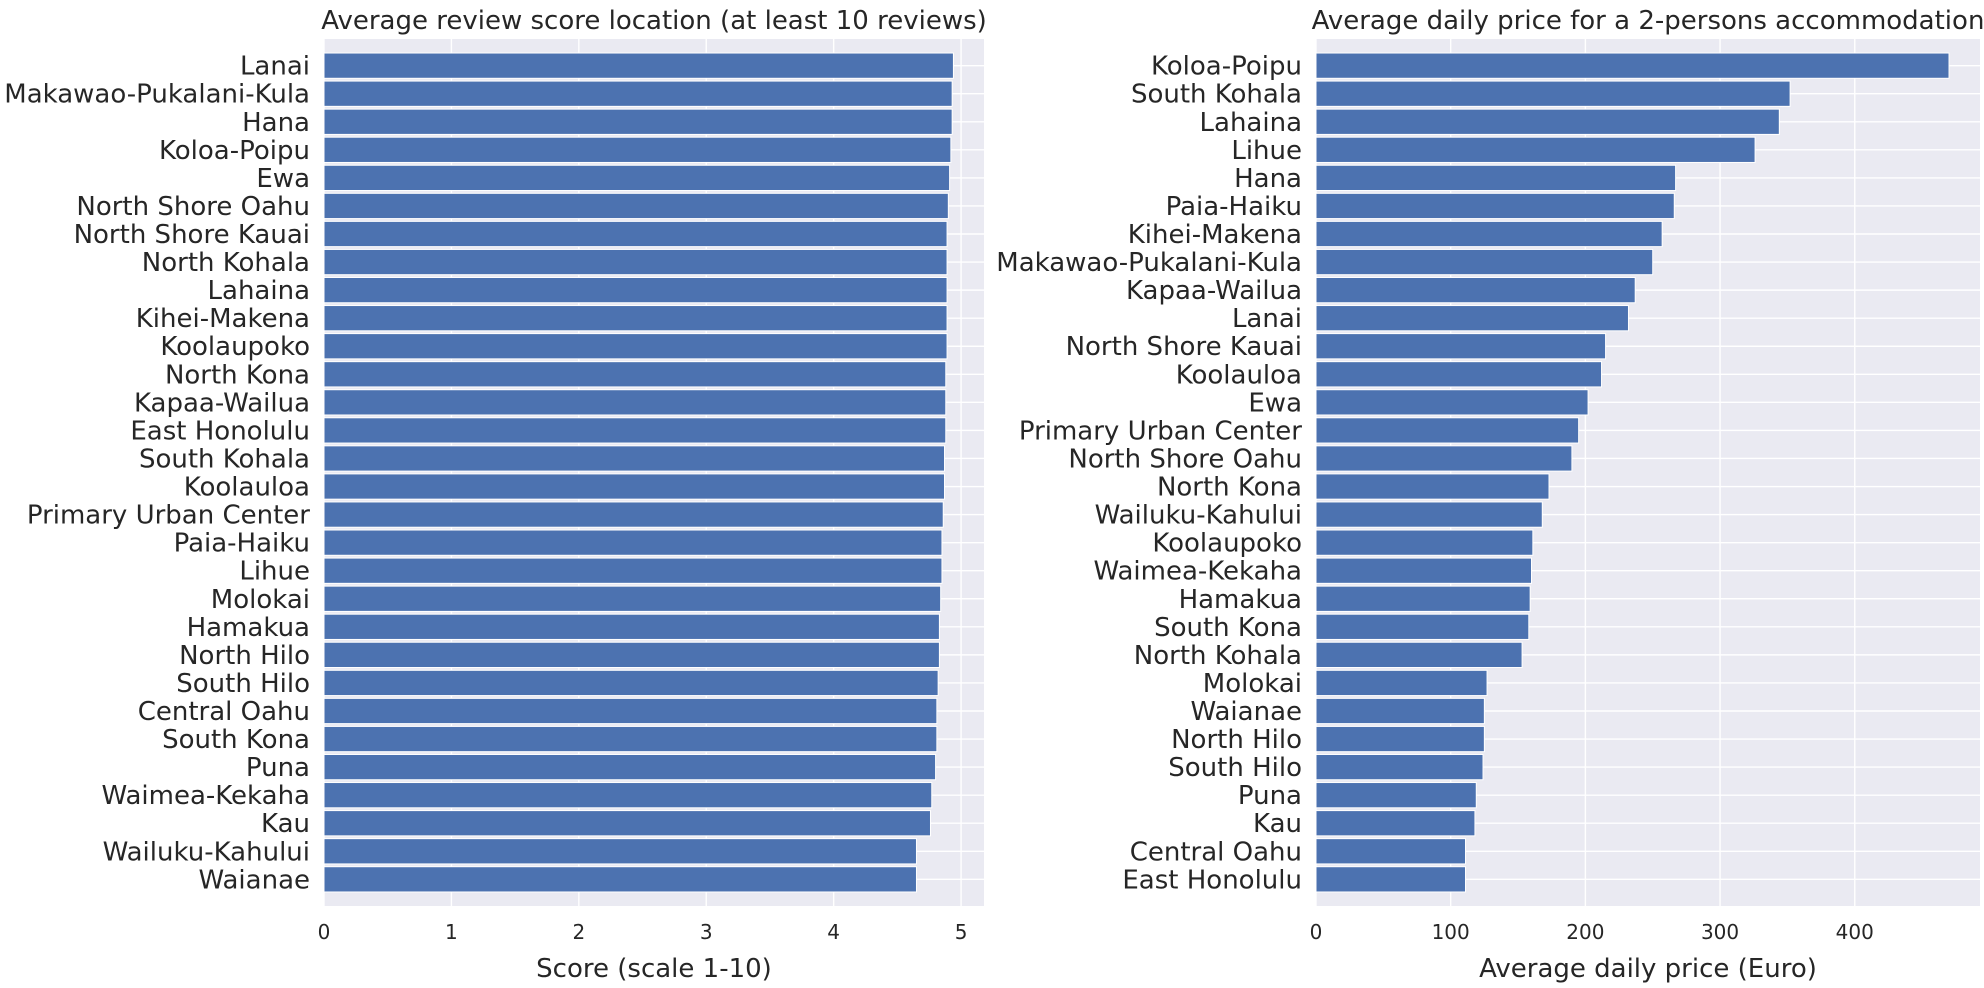 The height and width of the screenshot is (988, 1984). What do you see at coordinates (1198, 516) in the screenshot?
I see `category-label: Wailuku-Kahului` at bounding box center [1198, 516].